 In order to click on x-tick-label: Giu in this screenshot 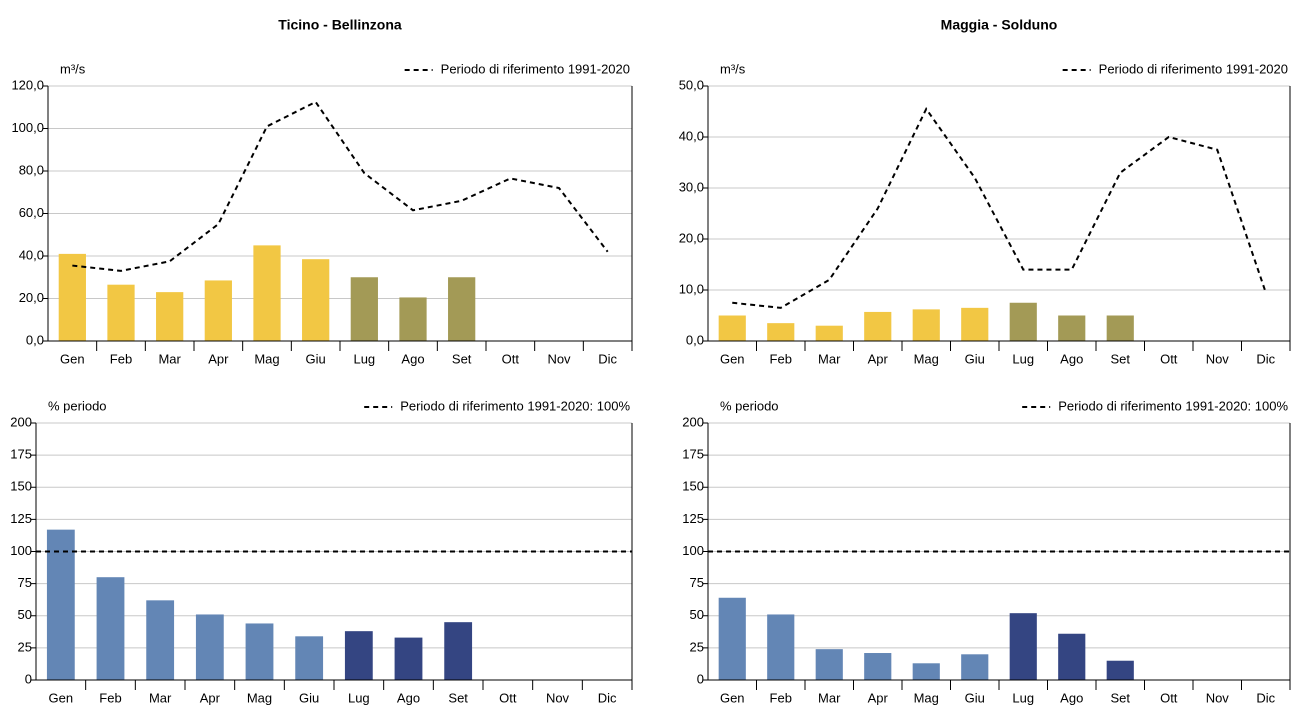, I will do `click(975, 358)`.